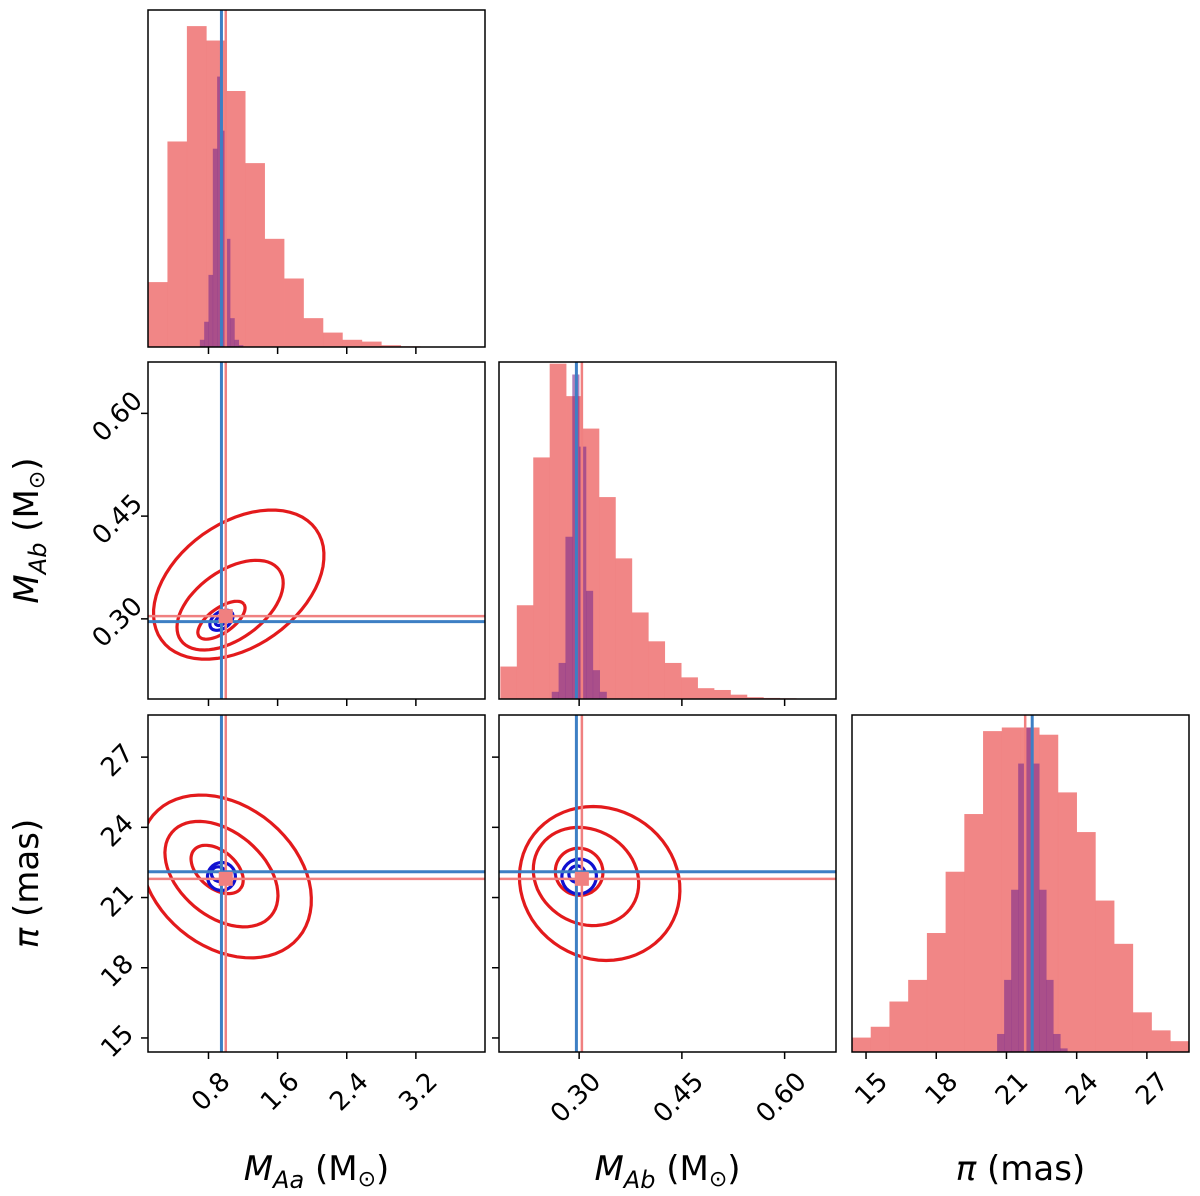  I want to click on x-tick-label: 27, so click(1152, 1089).